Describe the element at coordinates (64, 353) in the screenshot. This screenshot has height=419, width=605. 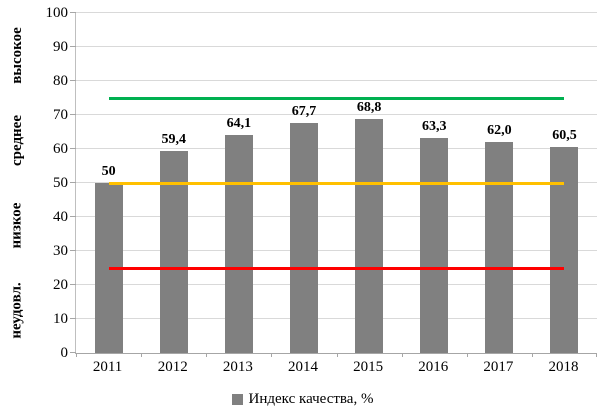
I see `y-tick-label-0: 0` at that location.